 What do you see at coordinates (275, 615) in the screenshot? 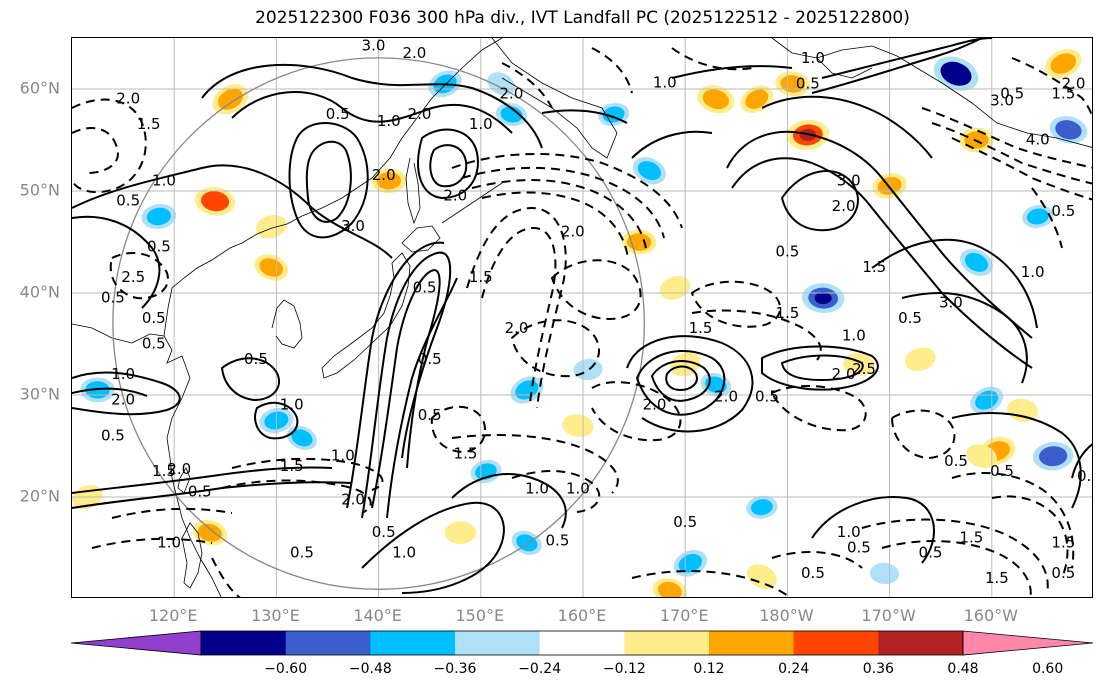
I see `longitude-tick-label: 130°E` at bounding box center [275, 615].